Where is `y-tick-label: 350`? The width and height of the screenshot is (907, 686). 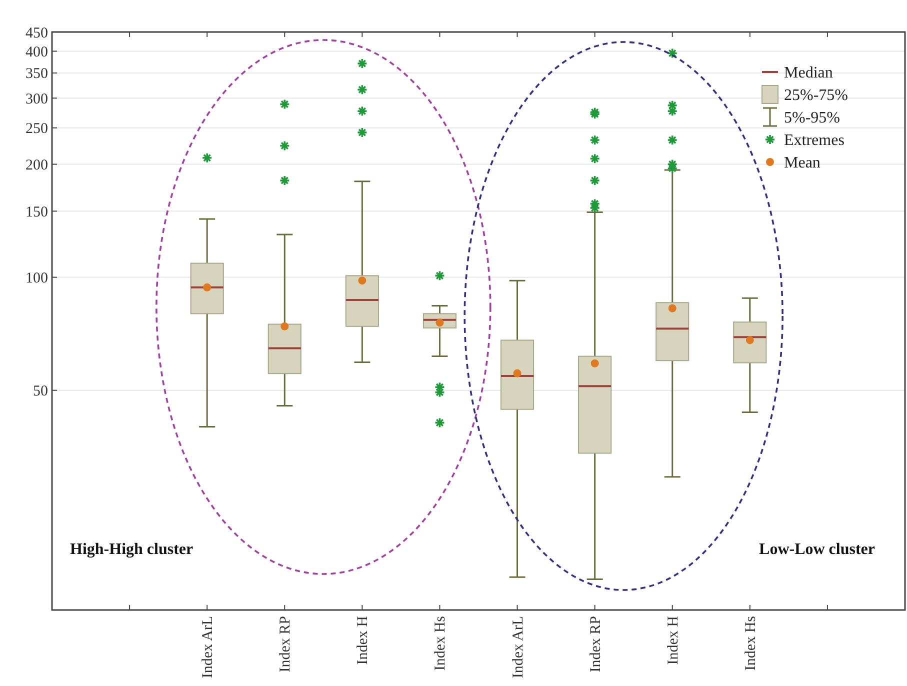 y-tick-label: 350 is located at coordinates (37, 74).